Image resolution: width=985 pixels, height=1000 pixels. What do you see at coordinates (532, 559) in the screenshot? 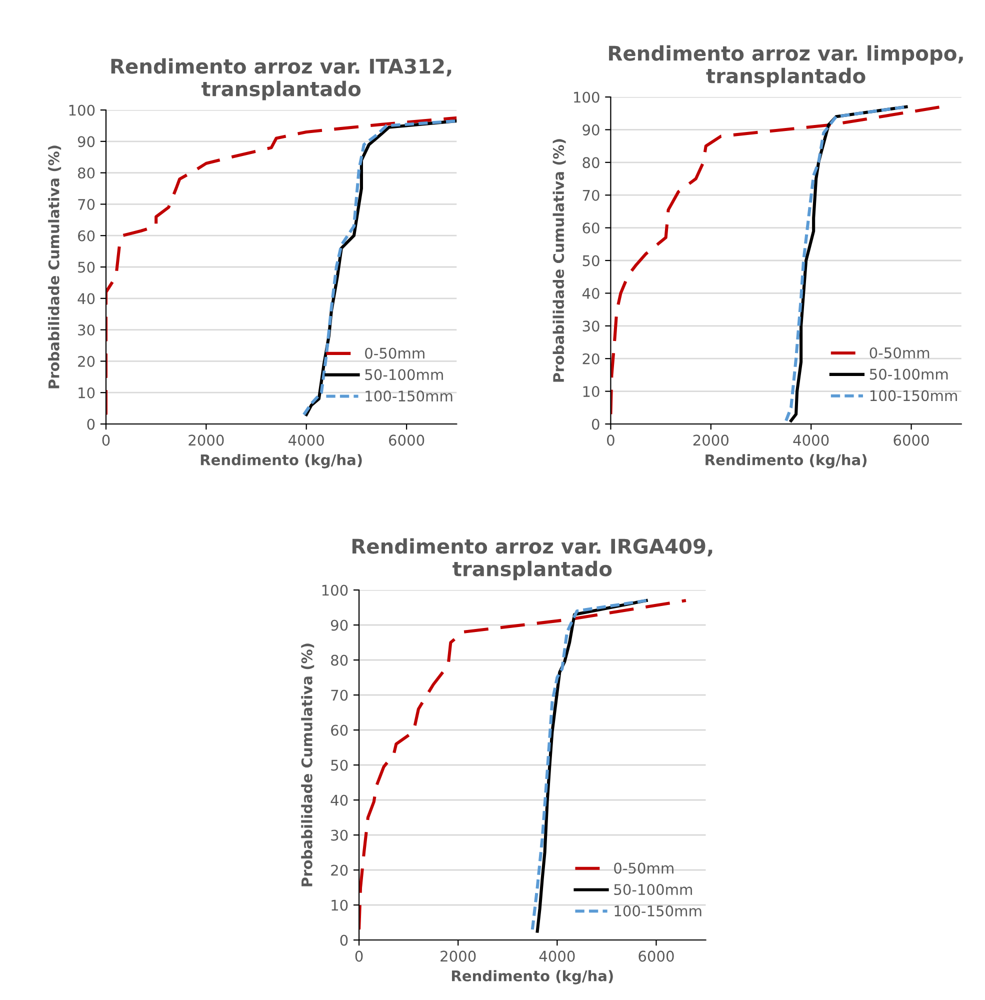
I see `chart-title: Rendimento arroz var. IRGA409, transplantado` at bounding box center [532, 559].